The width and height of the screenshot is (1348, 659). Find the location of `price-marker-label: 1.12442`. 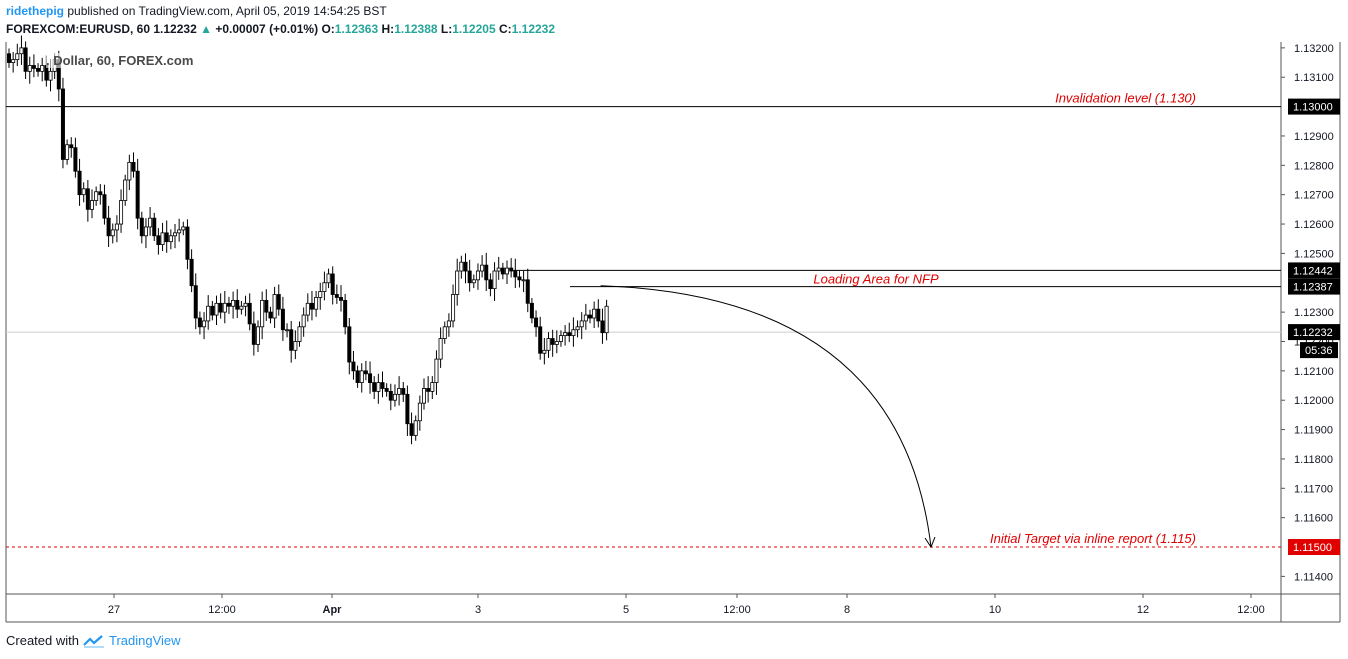

price-marker-label: 1.12442 is located at coordinates (1313, 271).